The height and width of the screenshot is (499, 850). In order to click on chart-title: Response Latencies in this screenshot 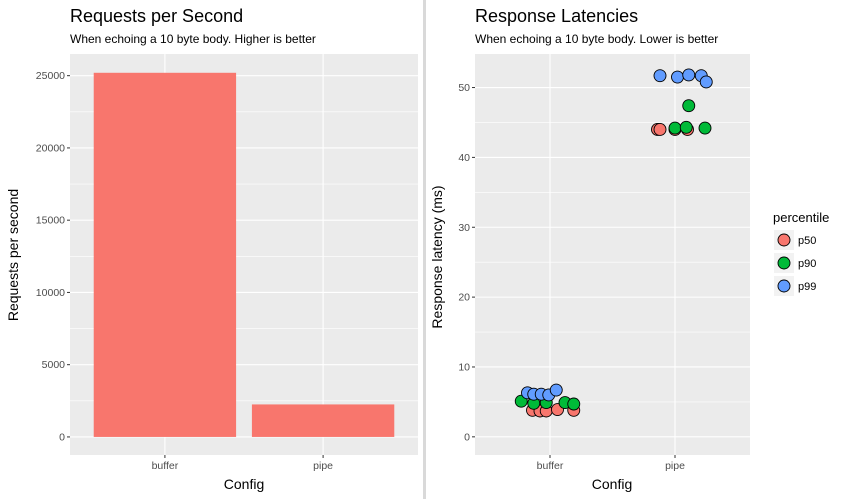, I will do `click(556, 16)`.